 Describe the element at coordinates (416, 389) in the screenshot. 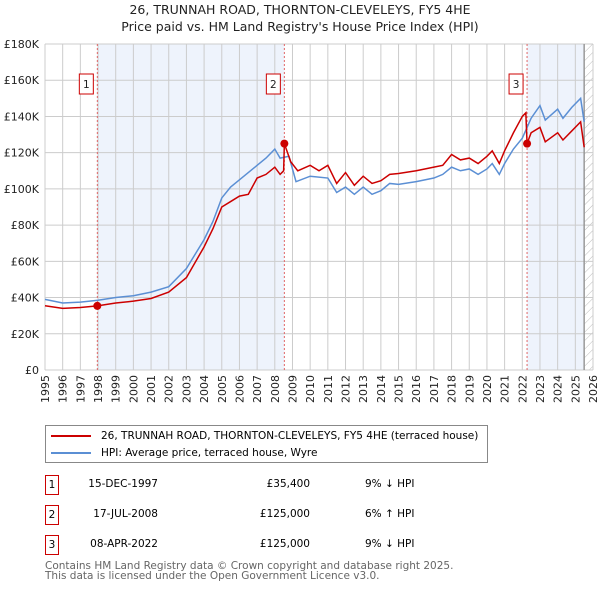

I see `x-tick-label: 2016` at that location.